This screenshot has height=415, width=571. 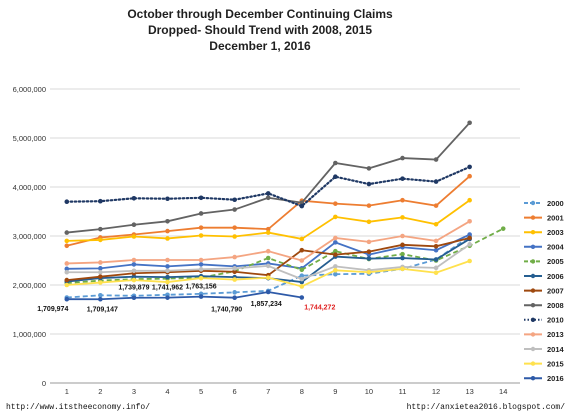 What do you see at coordinates (555, 378) in the screenshot?
I see `legend-label: 2016` at bounding box center [555, 378].